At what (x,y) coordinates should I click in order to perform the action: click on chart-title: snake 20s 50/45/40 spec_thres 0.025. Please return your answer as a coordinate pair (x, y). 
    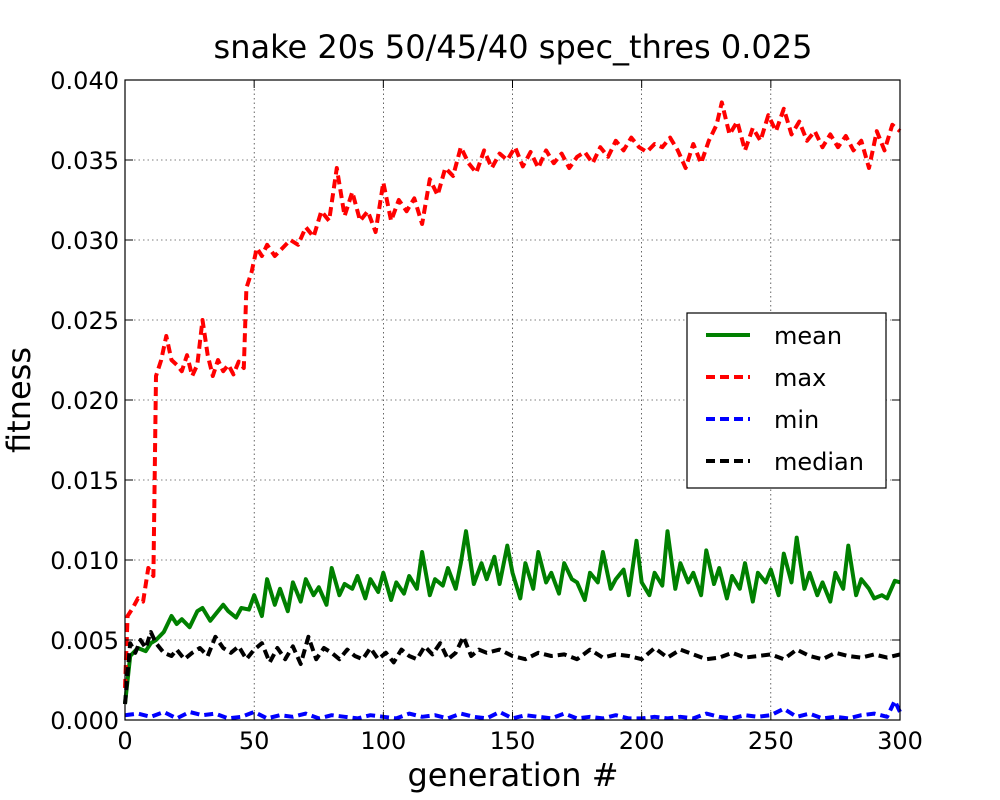
    Looking at the image, I should click on (513, 47).